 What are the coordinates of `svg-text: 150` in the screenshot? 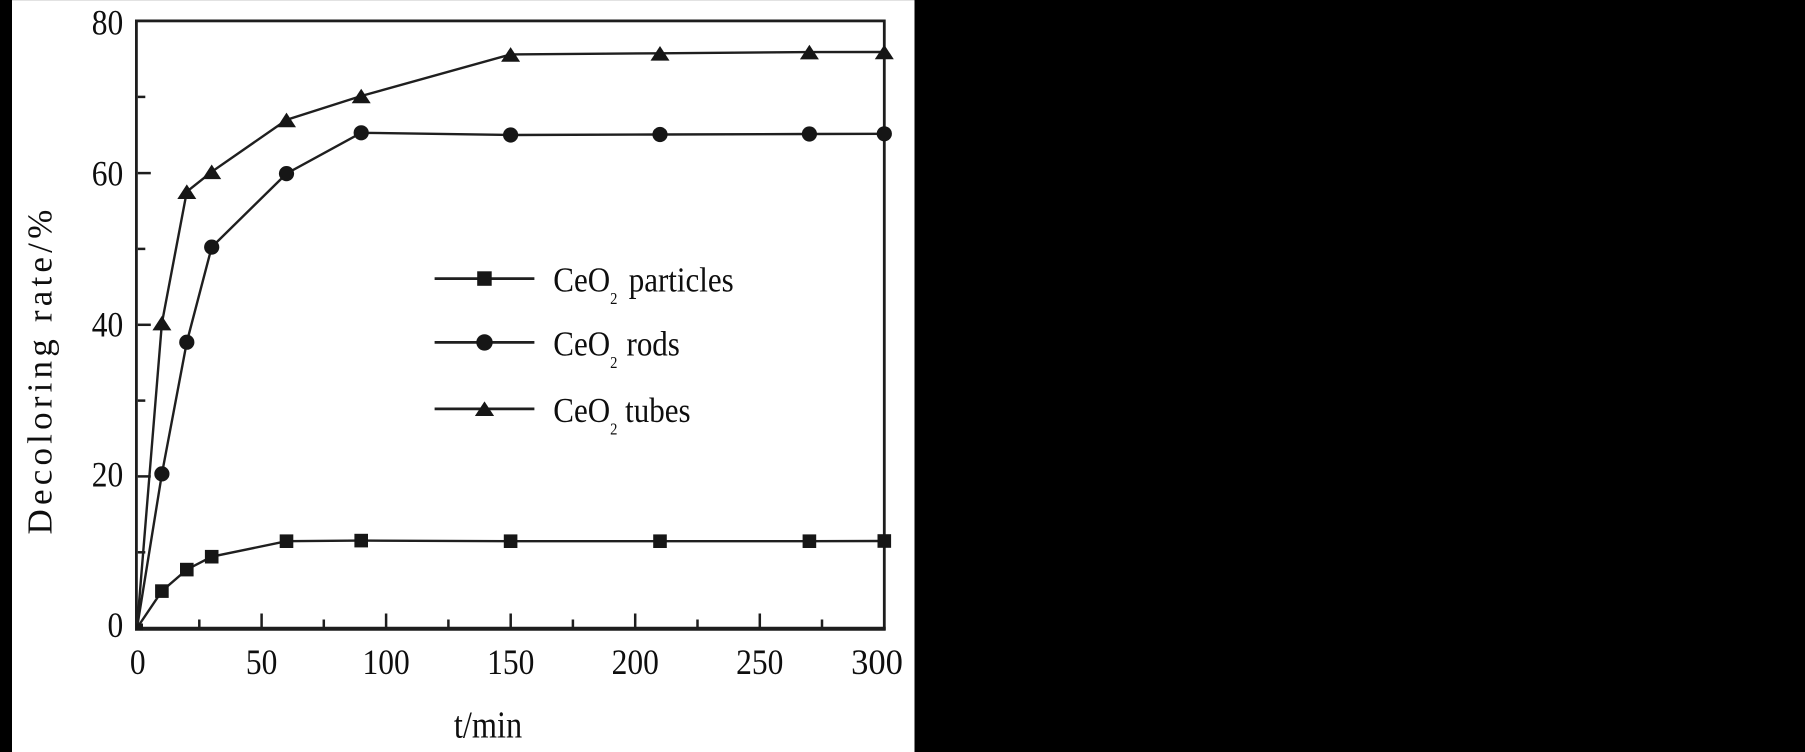 It's located at (510, 662).